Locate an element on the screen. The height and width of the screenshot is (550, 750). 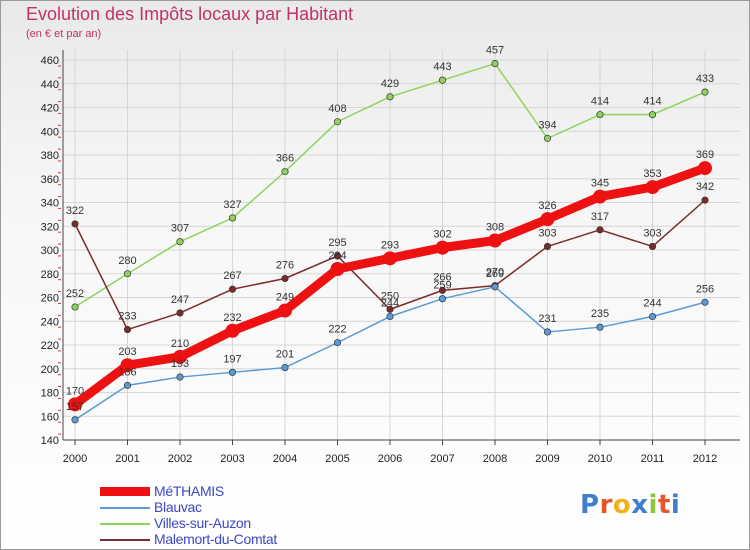
data-label-villes-sur-auzon: 414 is located at coordinates (652, 102).